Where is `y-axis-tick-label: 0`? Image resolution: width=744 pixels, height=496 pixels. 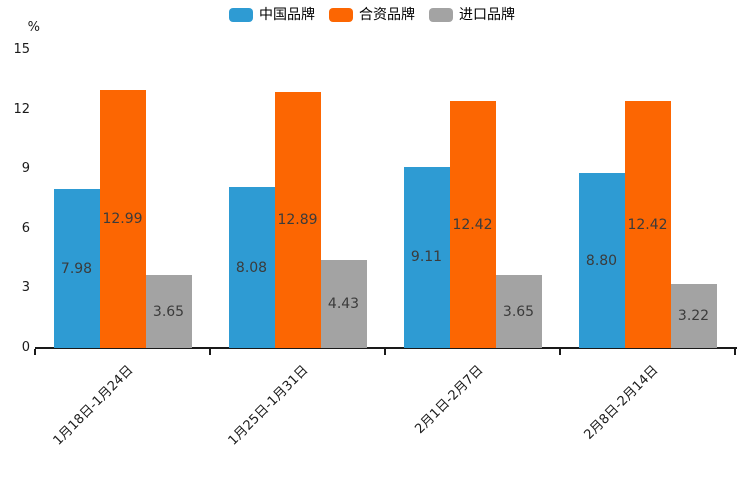 y-axis-tick-label: 0 is located at coordinates (25, 347).